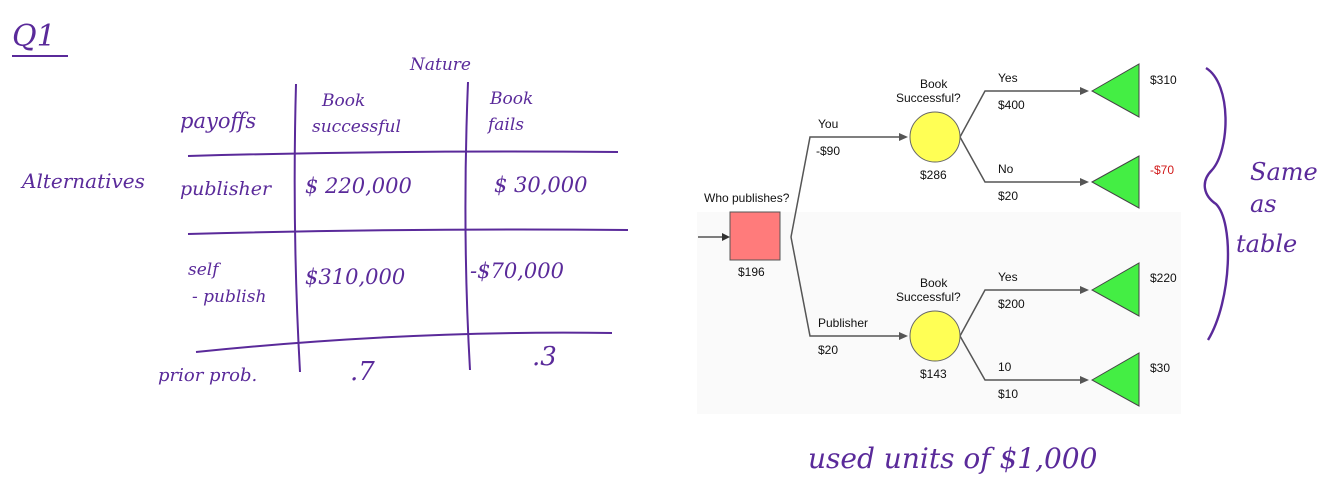 The image size is (1334, 488). What do you see at coordinates (1011, 304) in the screenshot?
I see `bottom-yes-value: $200` at bounding box center [1011, 304].